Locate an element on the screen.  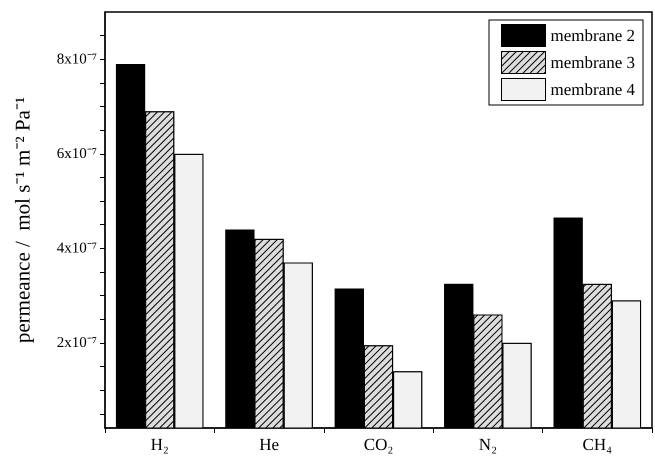
legend-label: membrane 4 is located at coordinates (593, 89).